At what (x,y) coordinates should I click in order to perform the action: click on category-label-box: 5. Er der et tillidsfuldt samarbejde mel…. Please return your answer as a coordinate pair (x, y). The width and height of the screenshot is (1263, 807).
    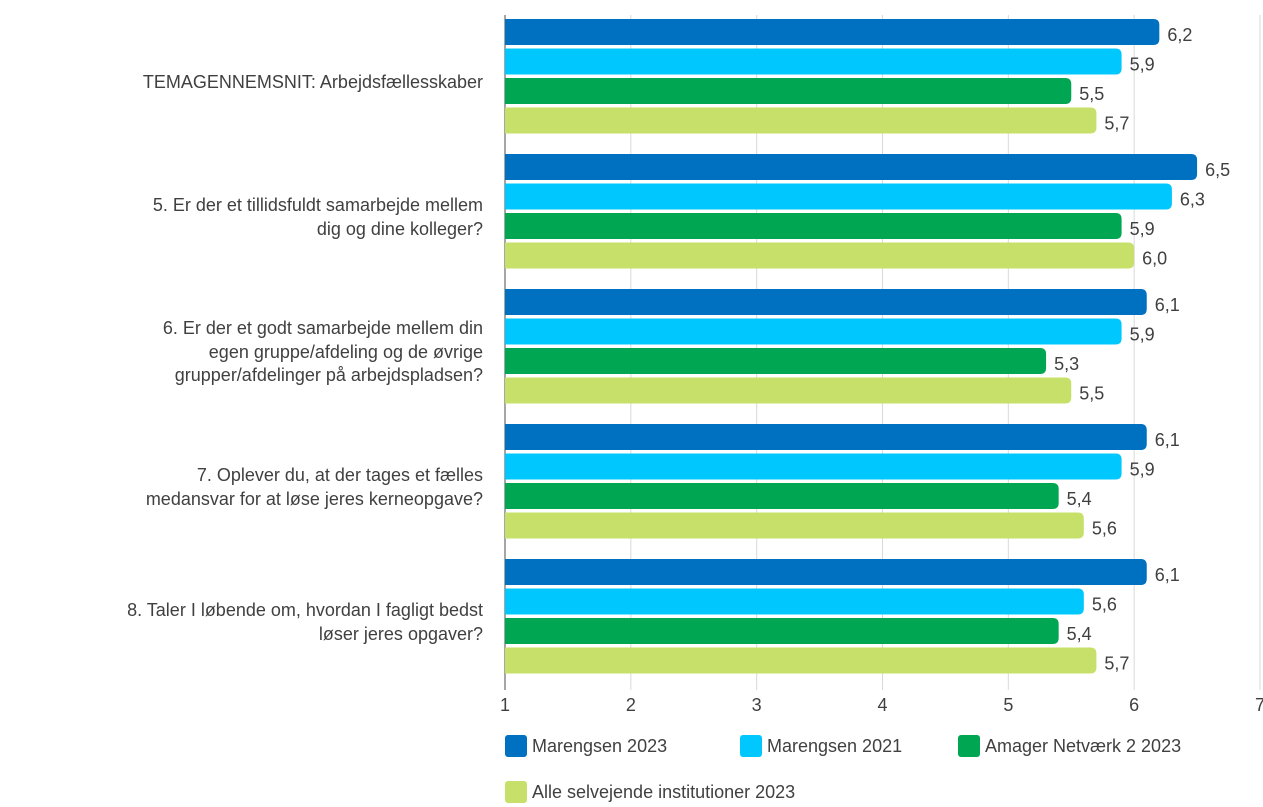
    Looking at the image, I should click on (317, 217).